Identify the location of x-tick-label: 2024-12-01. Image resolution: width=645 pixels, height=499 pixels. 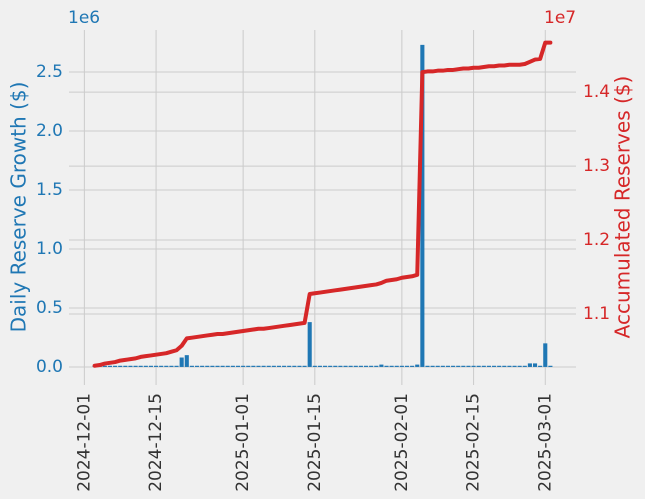
(84, 442).